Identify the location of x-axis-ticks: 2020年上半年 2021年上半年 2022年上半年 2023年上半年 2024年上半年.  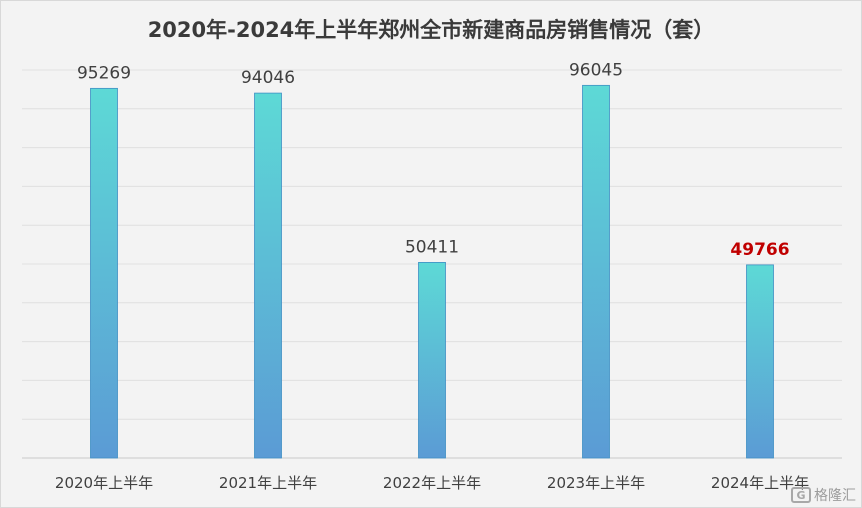
(432, 483).